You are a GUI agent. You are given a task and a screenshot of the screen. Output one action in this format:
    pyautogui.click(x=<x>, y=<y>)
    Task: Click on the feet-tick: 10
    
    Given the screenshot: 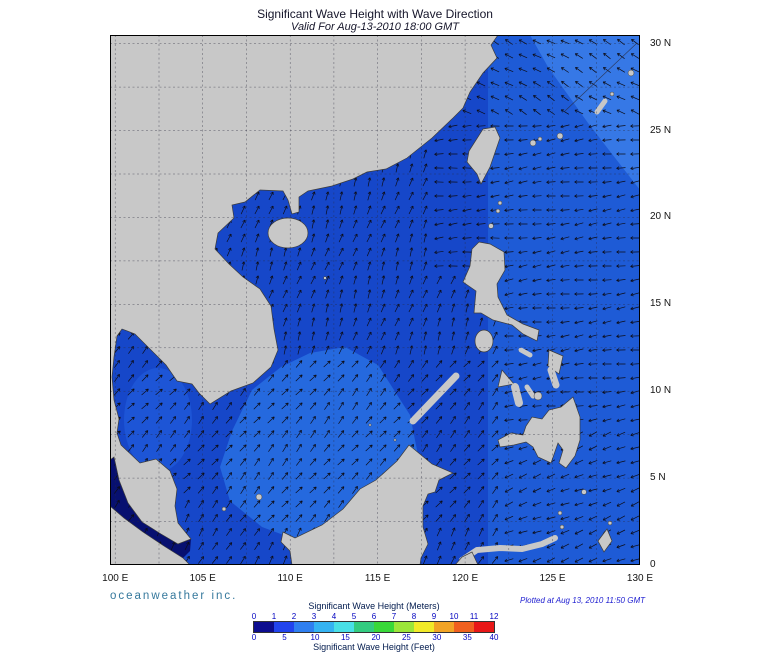 What is the action you would take?
    pyautogui.click(x=315, y=637)
    